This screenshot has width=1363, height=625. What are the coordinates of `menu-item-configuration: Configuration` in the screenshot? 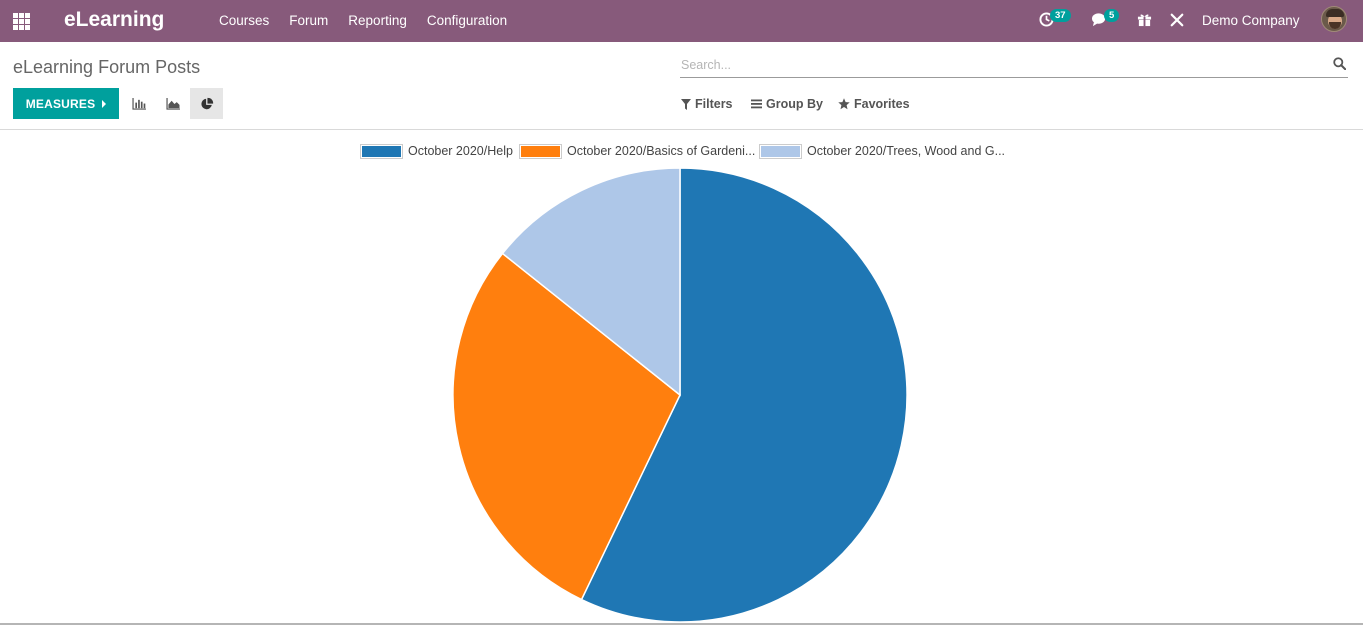 It's located at (467, 20).